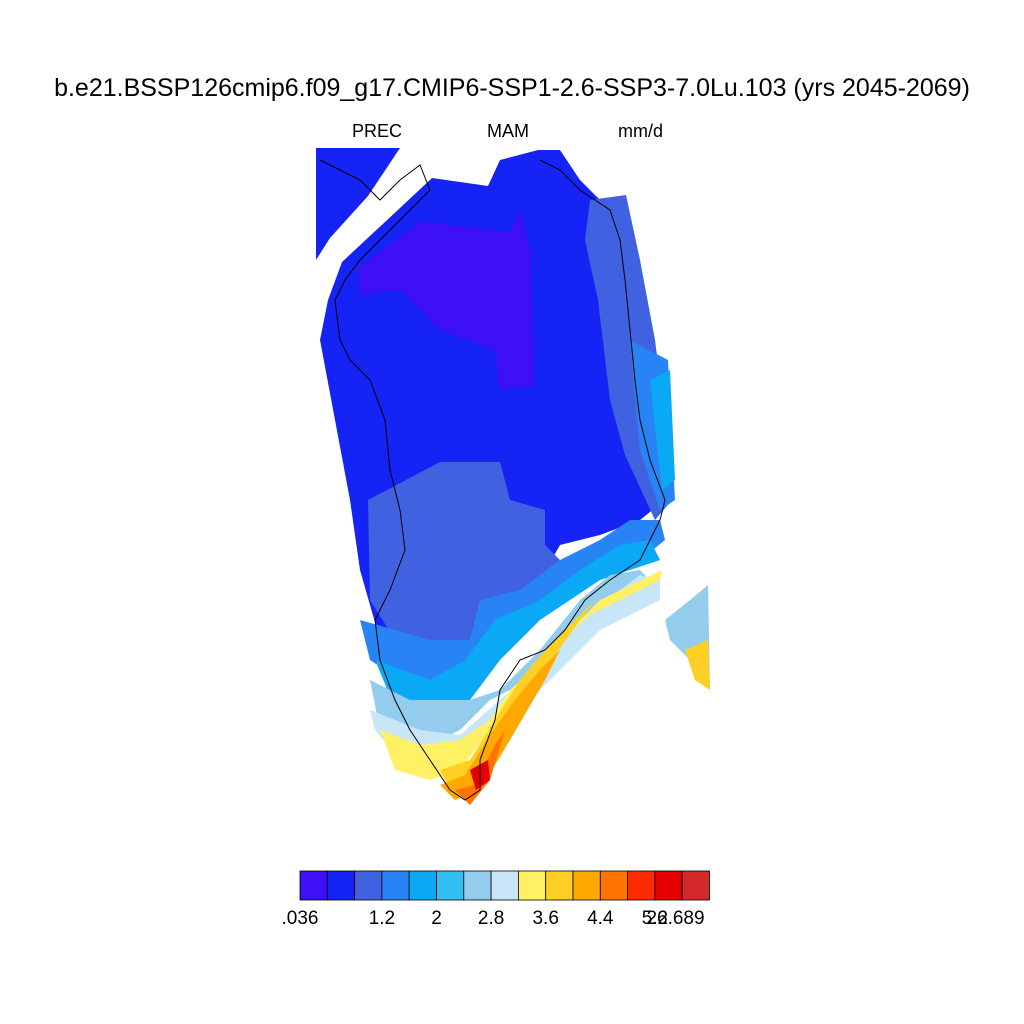 This screenshot has width=1024, height=1024. What do you see at coordinates (655, 918) in the screenshot?
I see `colorbar-tick-label: 5.2` at bounding box center [655, 918].